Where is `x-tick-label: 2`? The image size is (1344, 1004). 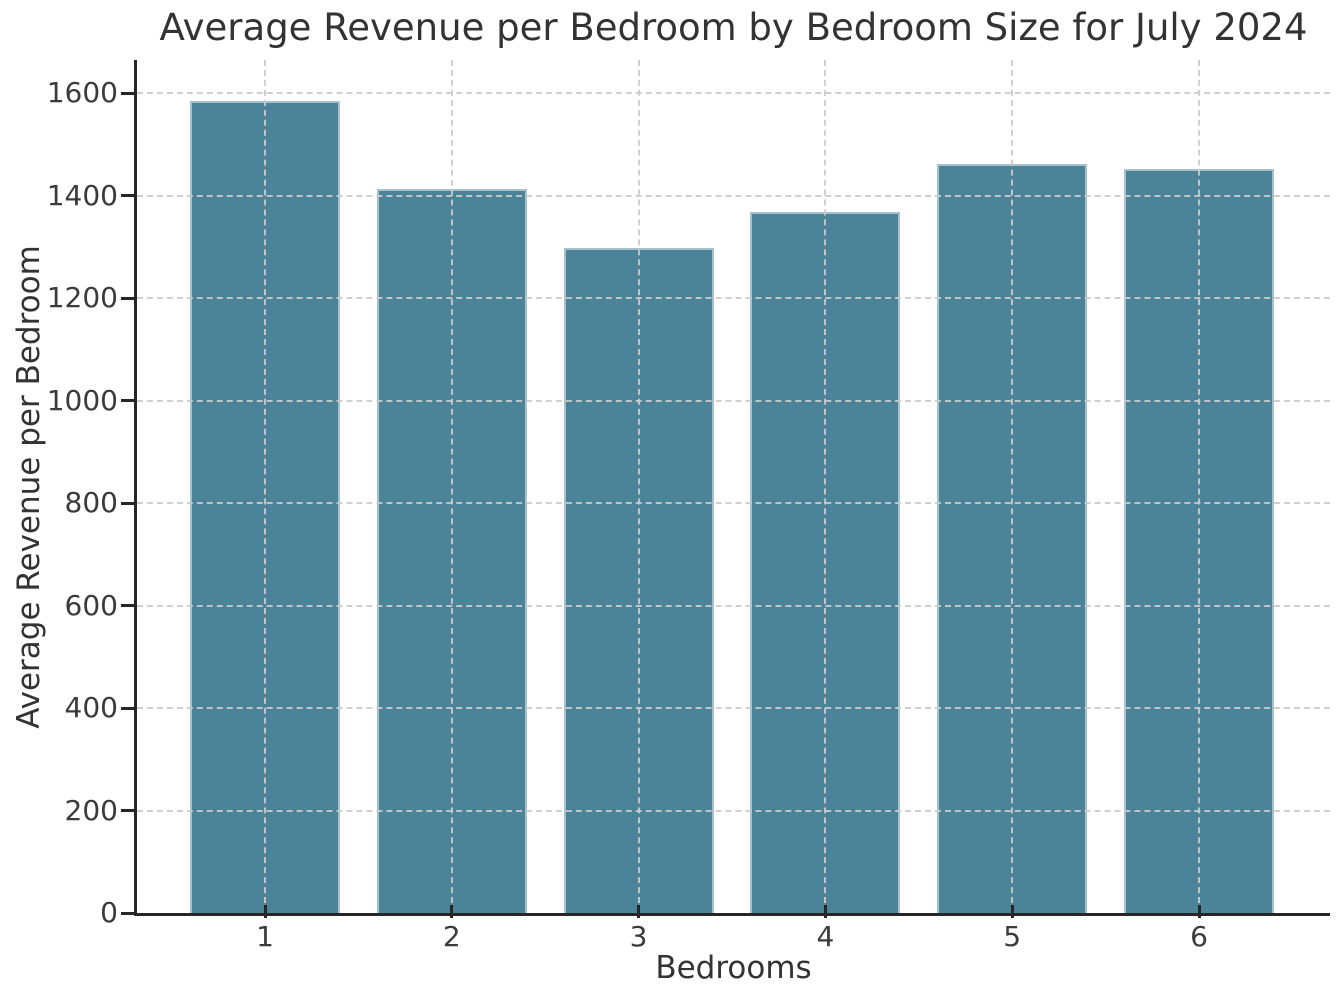
x-tick-label: 2 is located at coordinates (451, 936).